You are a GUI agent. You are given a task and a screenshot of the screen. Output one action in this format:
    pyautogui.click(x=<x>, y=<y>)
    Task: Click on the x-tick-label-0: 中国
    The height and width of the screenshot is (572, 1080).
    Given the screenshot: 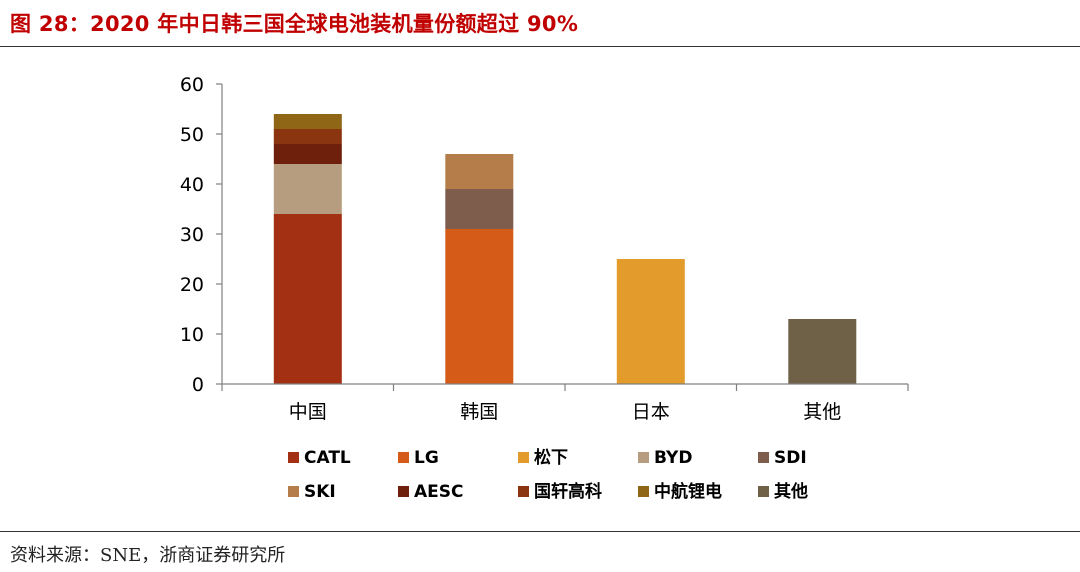 What is the action you would take?
    pyautogui.click(x=308, y=412)
    